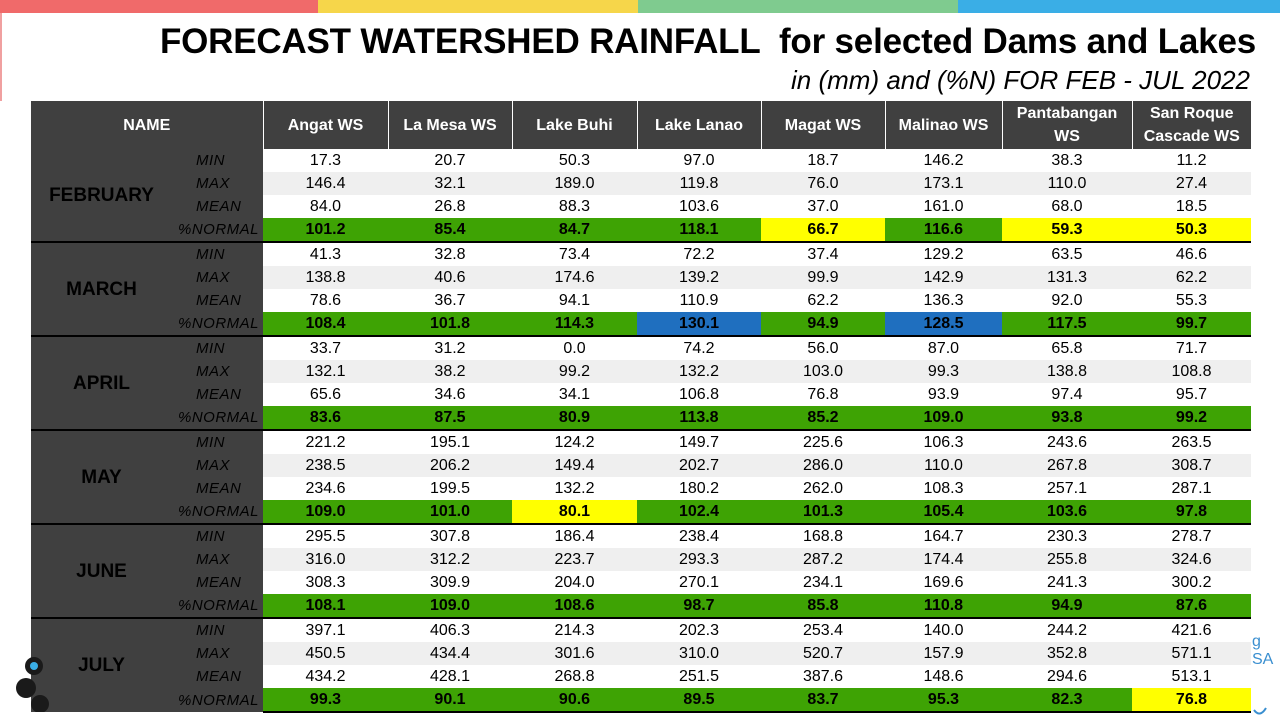 The height and width of the screenshot is (720, 1280). I want to click on rainfall-value-cell: 32.8, so click(450, 253).